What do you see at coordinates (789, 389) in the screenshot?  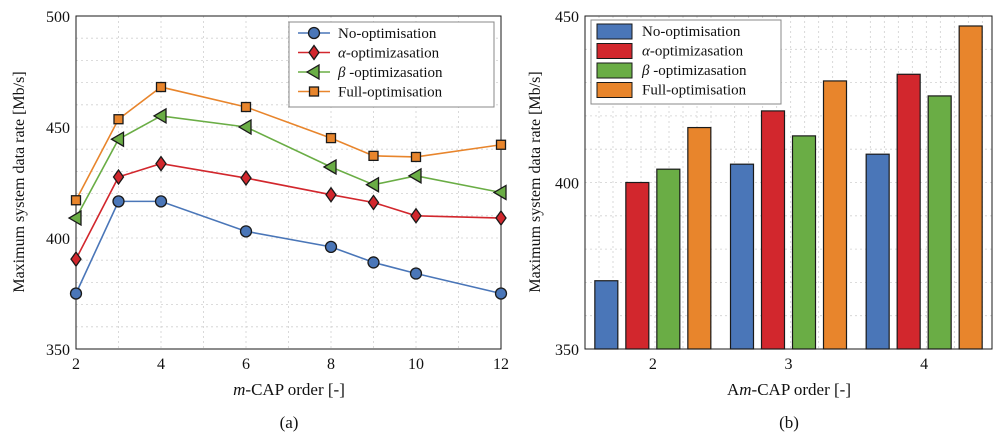 I see `x-axis-label: Am-CAP order [-]` at bounding box center [789, 389].